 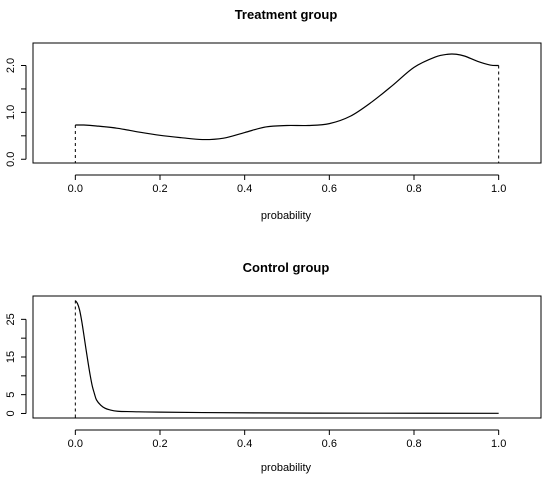 What do you see at coordinates (286, 216) in the screenshot?
I see `x-axis-label-treatment: probability` at bounding box center [286, 216].